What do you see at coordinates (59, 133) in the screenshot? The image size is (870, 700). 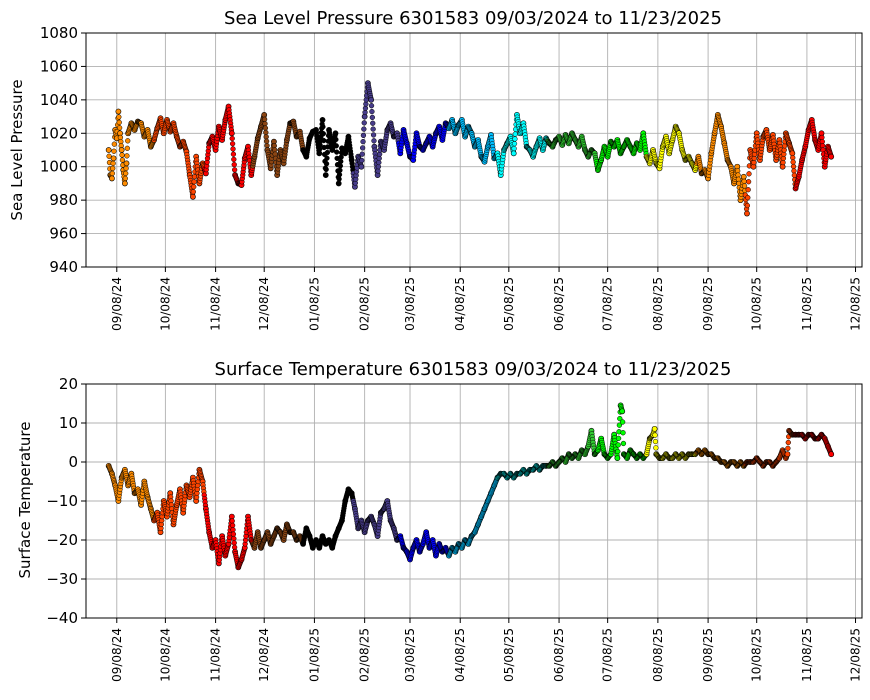 I see `pressure-ytick-label: 1020` at bounding box center [59, 133].